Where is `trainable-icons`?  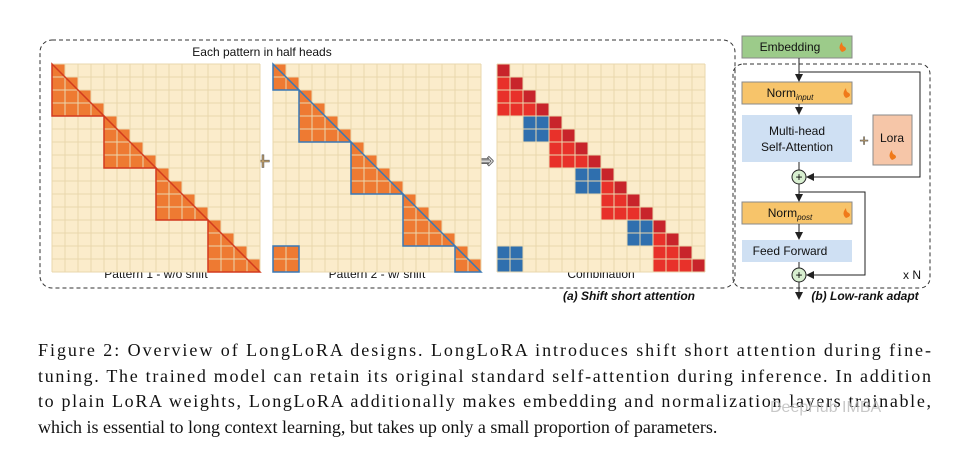
trainable-icons is located at coordinates (867, 130).